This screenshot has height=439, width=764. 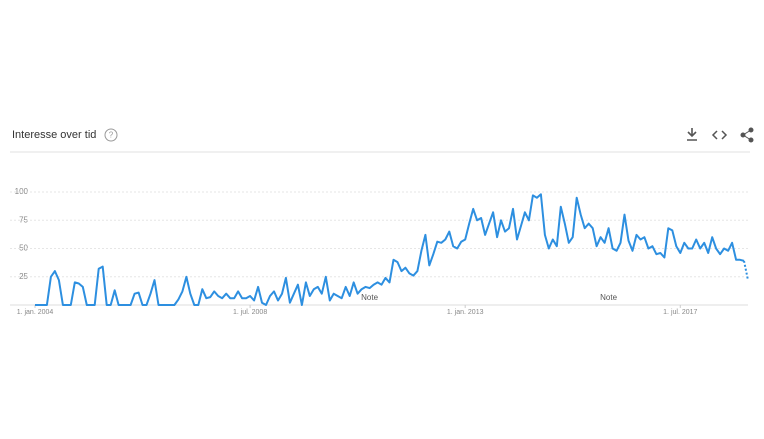 I want to click on download-icon, so click(x=692, y=134).